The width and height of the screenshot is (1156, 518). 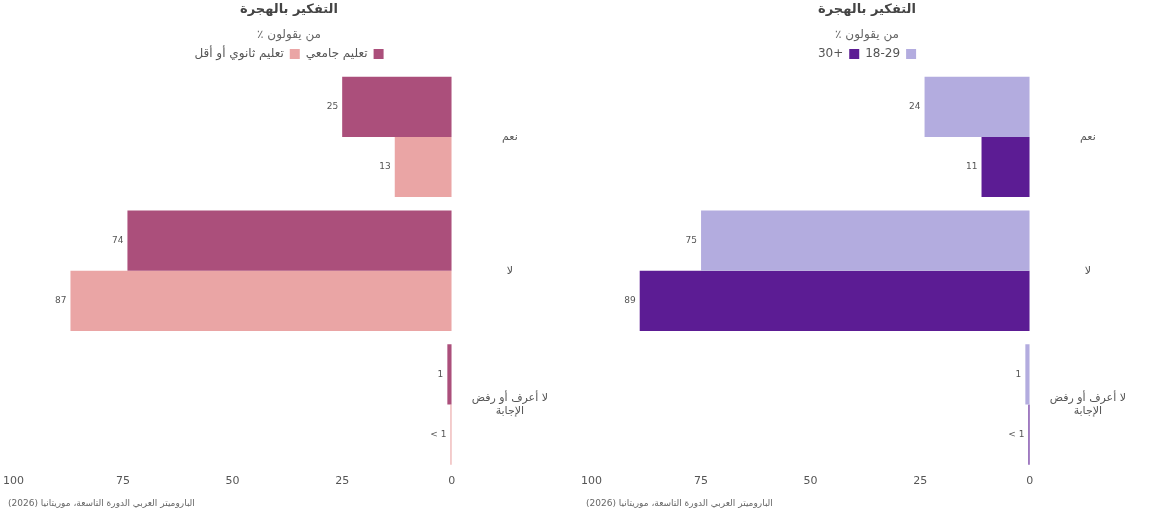 I want to click on data-label: 89, so click(x=630, y=300).